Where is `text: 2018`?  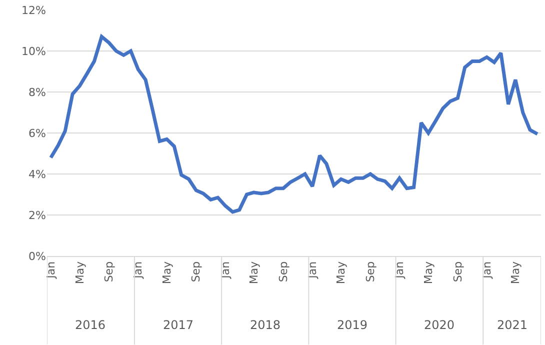
text: 2018 is located at coordinates (265, 325).